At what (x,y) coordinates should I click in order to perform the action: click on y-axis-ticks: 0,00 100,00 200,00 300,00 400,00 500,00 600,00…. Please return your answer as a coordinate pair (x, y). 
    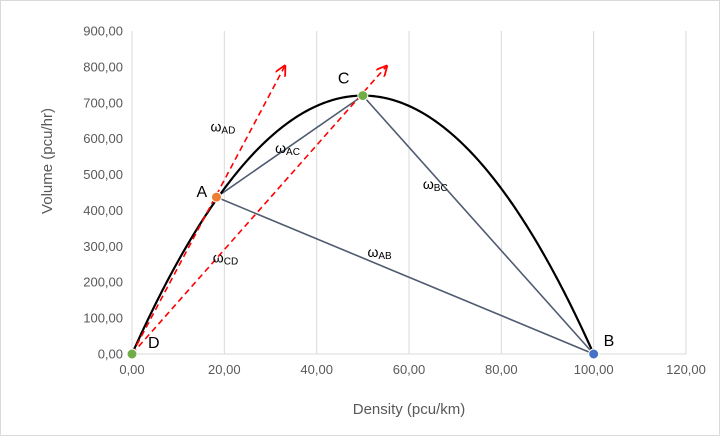
    Looking at the image, I should click on (103, 193).